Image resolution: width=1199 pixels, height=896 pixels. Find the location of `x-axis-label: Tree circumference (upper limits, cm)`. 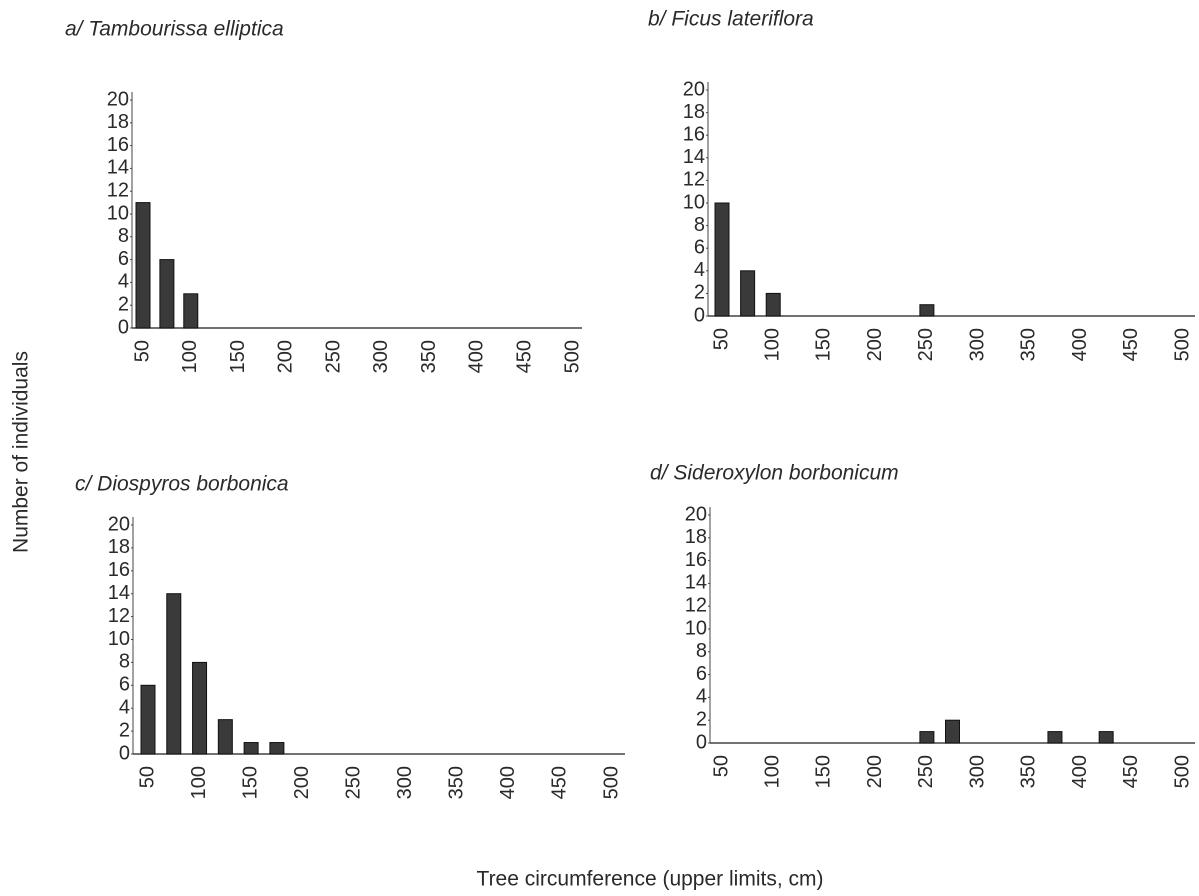

x-axis-label: Tree circumference (upper limits, cm) is located at coordinates (650, 879).